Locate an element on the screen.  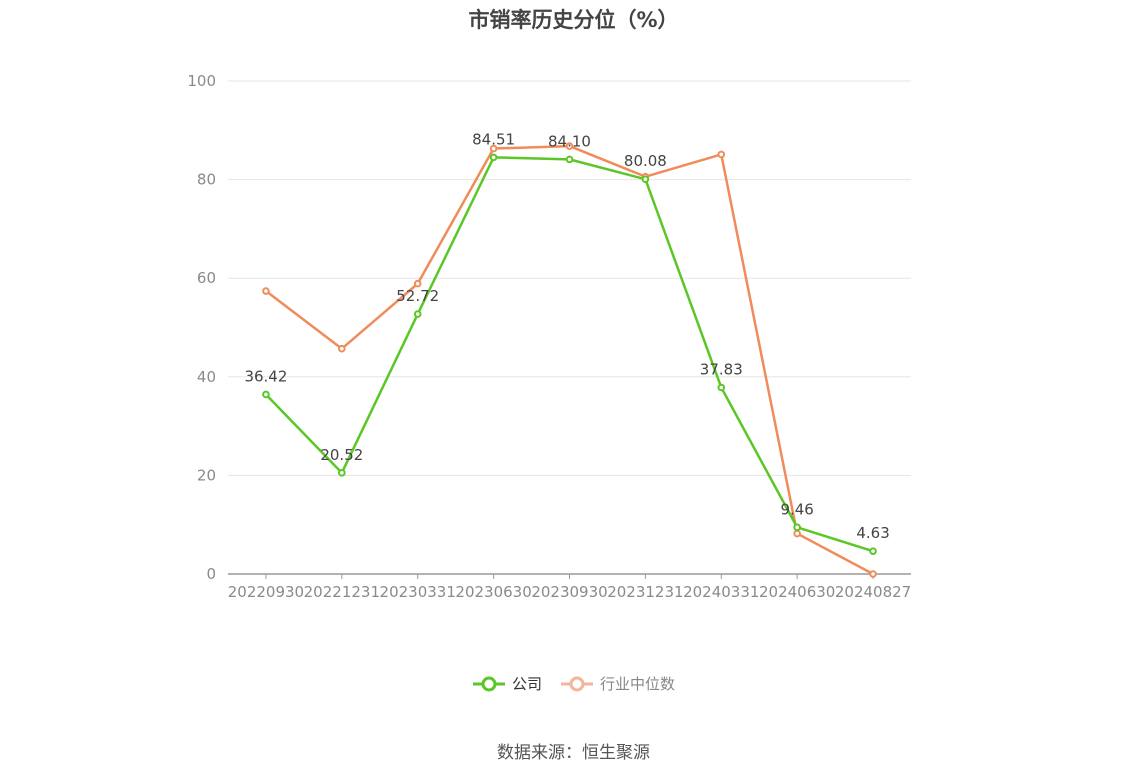
legend-item-industry: 行业中位数 is located at coordinates (617, 683).